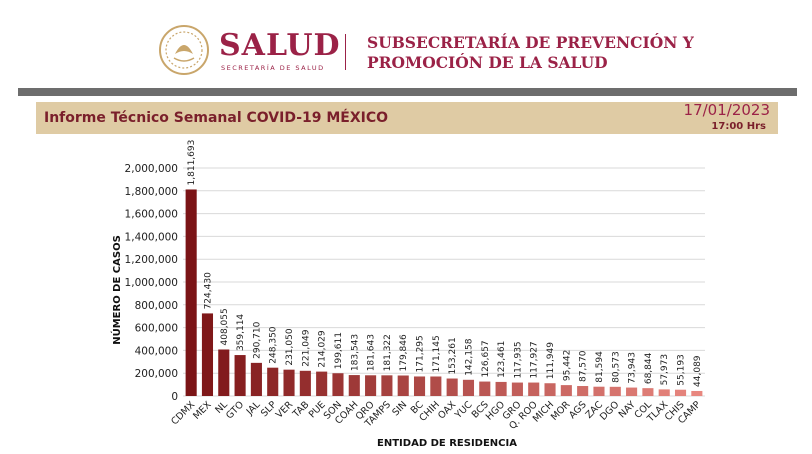 Image resolution: width=812 pixels, height=454 pixels. What do you see at coordinates (453, 355) in the screenshot?
I see `data-label: 153,261` at bounding box center [453, 355].